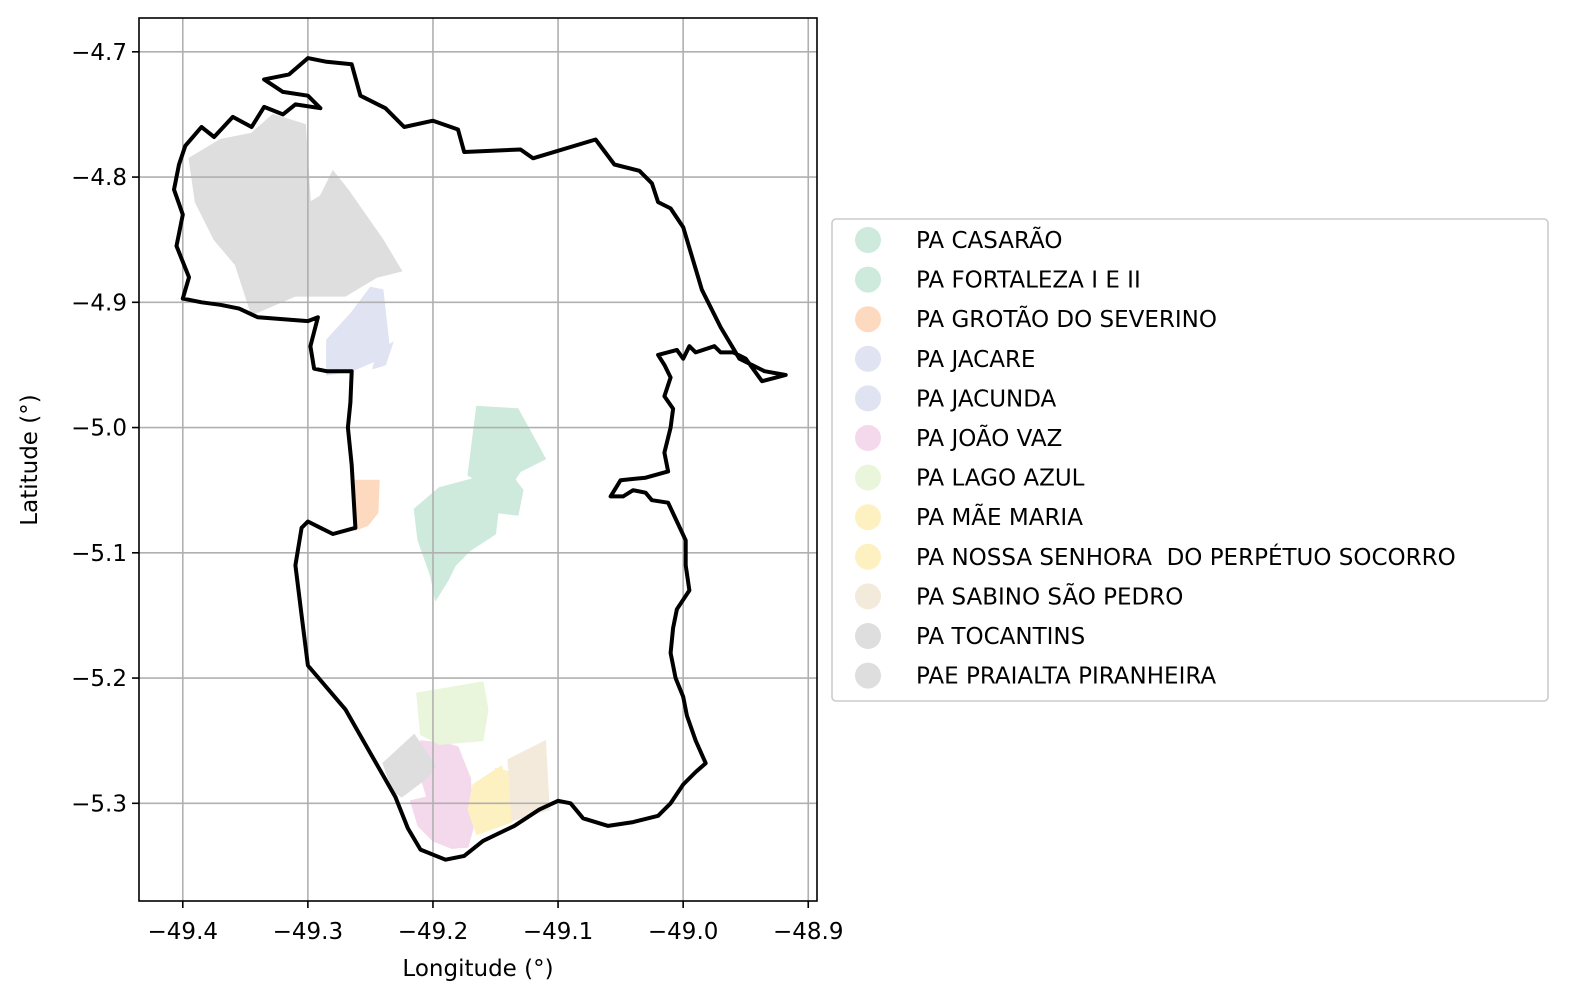  What do you see at coordinates (468, 533) in the screenshot?
I see `settlement-pa-fortaleza-i-e-ii` at bounding box center [468, 533].